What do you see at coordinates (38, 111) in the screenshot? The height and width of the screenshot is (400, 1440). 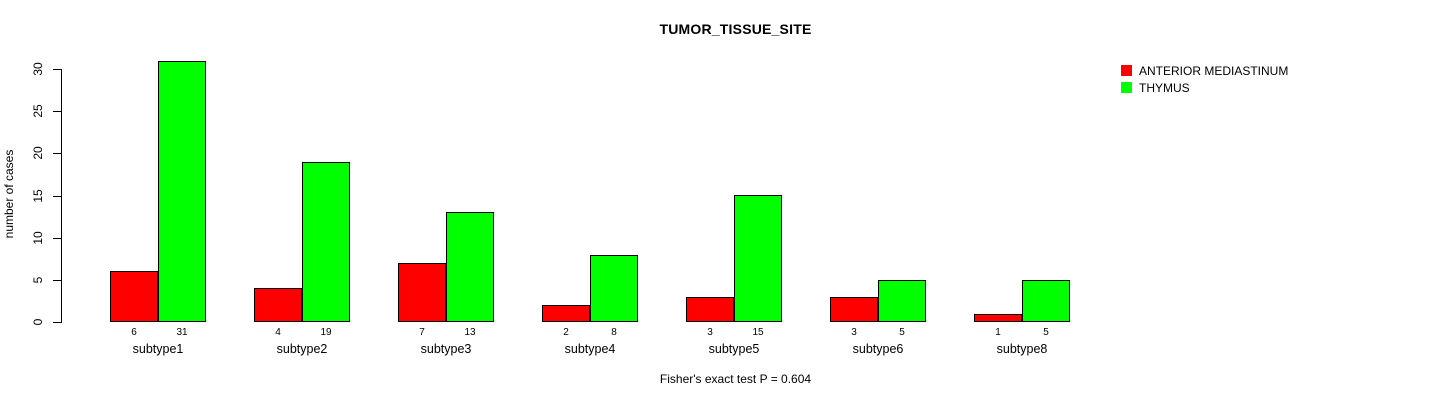 I see `y-axis-tick-label: 25` at bounding box center [38, 111].